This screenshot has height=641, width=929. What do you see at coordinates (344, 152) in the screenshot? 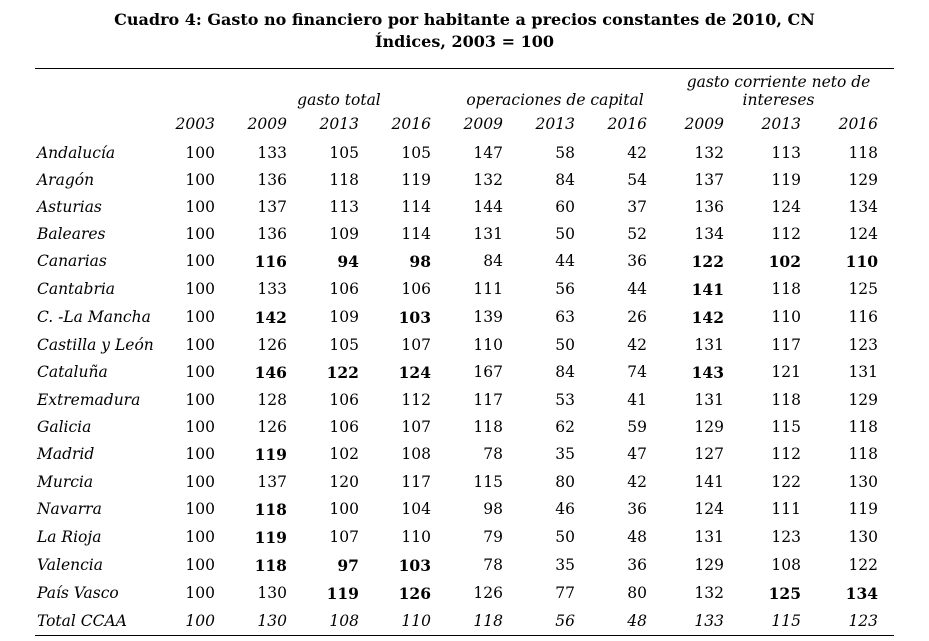
I see `value-cell: 105` at bounding box center [344, 152].